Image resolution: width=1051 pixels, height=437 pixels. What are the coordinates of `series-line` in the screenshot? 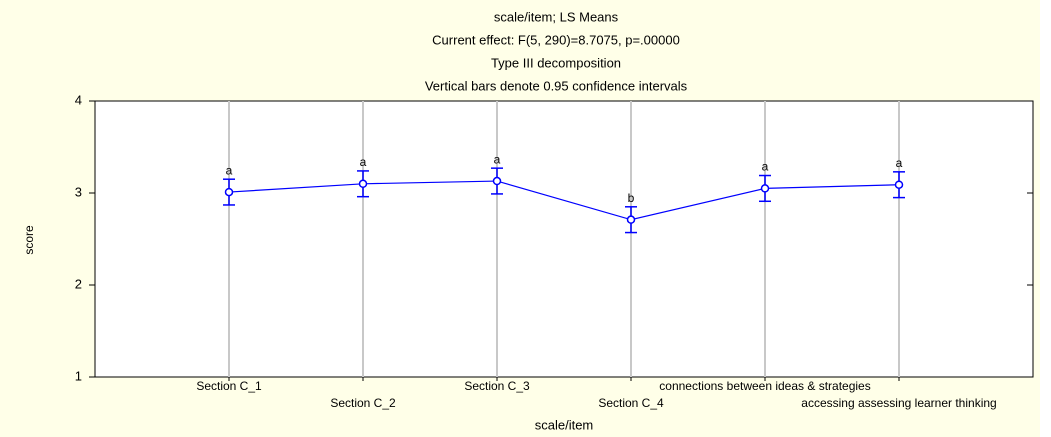 It's located at (564, 200).